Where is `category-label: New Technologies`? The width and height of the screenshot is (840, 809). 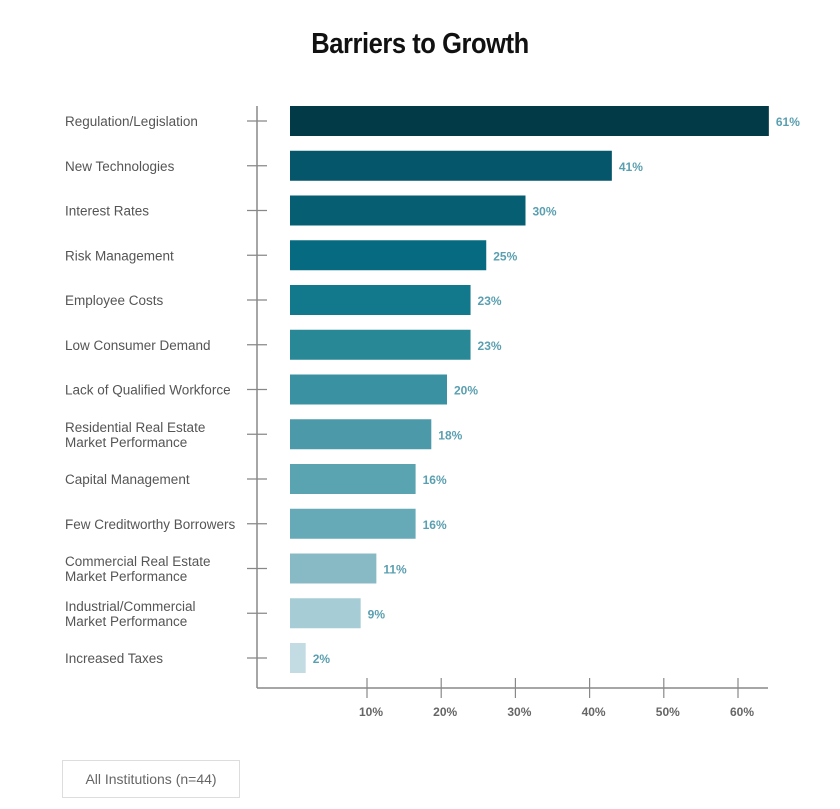
category-label: New Technologies is located at coordinates (120, 166).